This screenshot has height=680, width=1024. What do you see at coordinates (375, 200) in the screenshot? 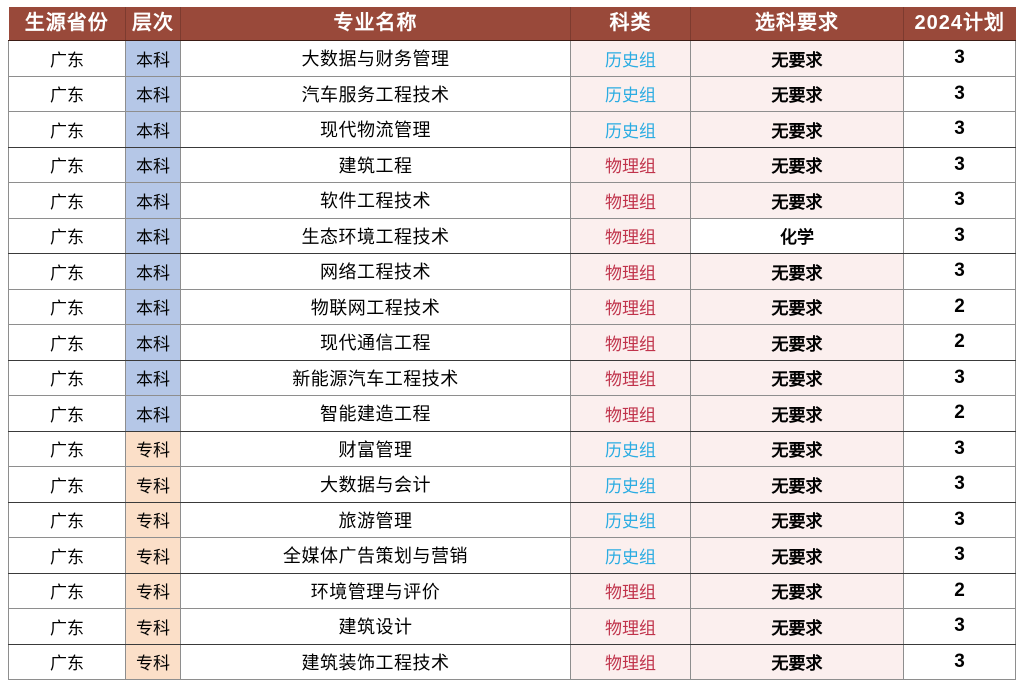
I see `cell-major-name: 软件工程技术` at bounding box center [375, 200].